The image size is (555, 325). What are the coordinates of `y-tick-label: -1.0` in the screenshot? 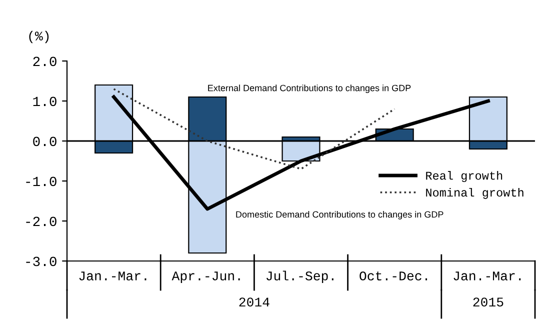 It's located at (41, 181).